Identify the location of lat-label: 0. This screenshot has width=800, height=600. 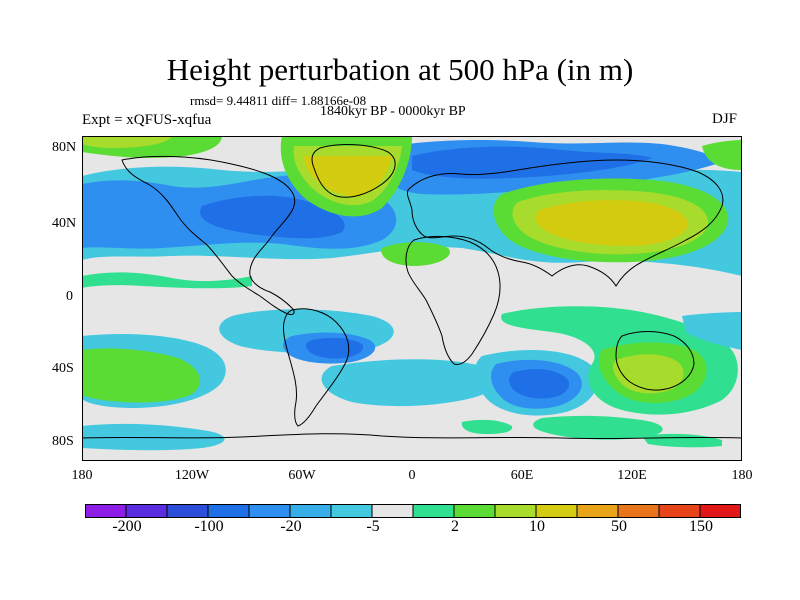
(69, 296).